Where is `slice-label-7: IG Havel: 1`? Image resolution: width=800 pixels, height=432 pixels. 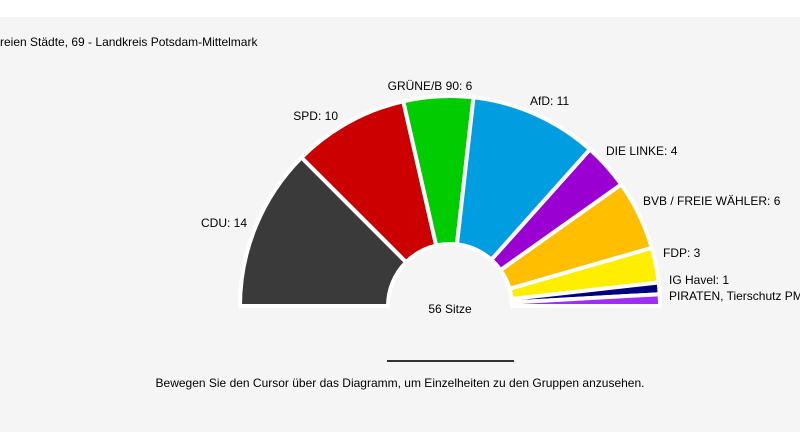
slice-label-7: IG Havel: 1 is located at coordinates (699, 280).